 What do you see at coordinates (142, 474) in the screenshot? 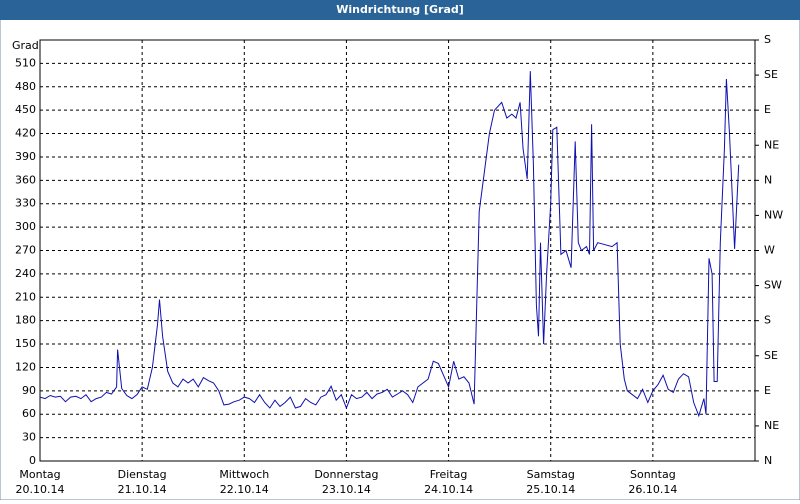
I see `x-tick-label: Dienstag` at bounding box center [142, 474].